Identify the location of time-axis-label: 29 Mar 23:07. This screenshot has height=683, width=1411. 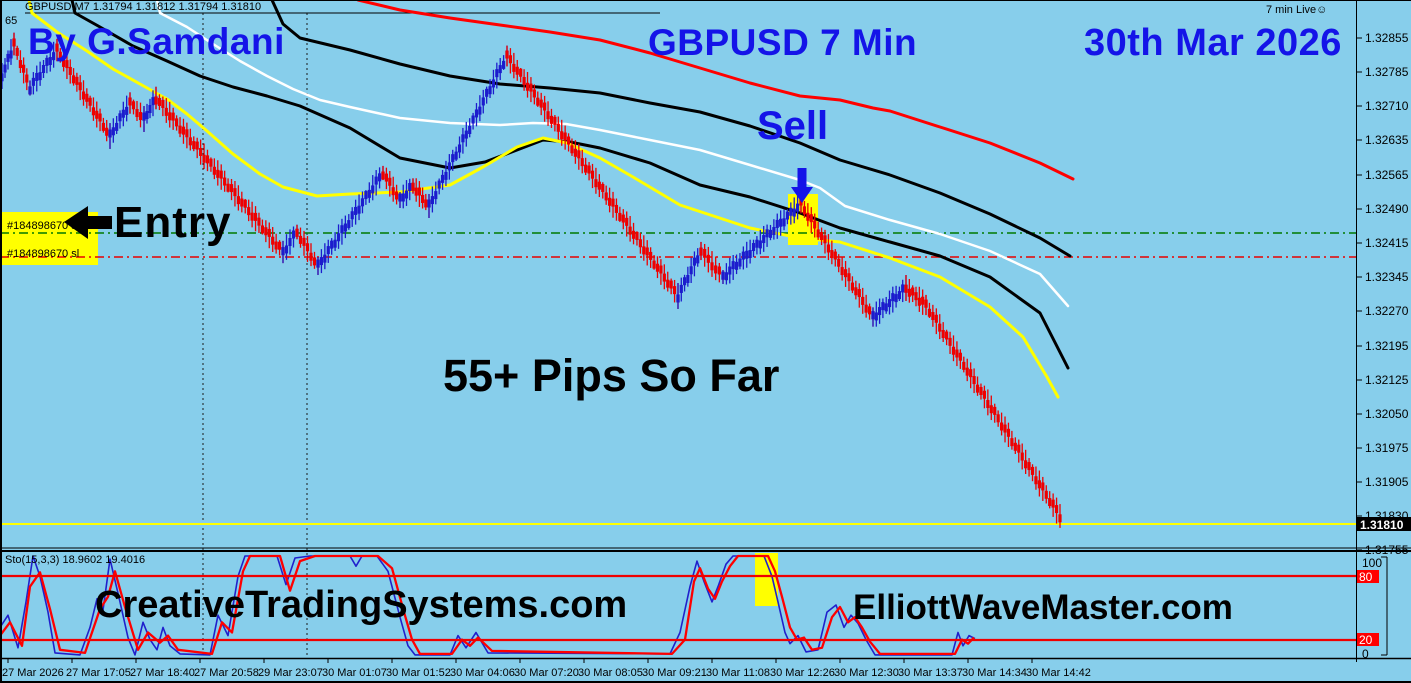
(290, 673).